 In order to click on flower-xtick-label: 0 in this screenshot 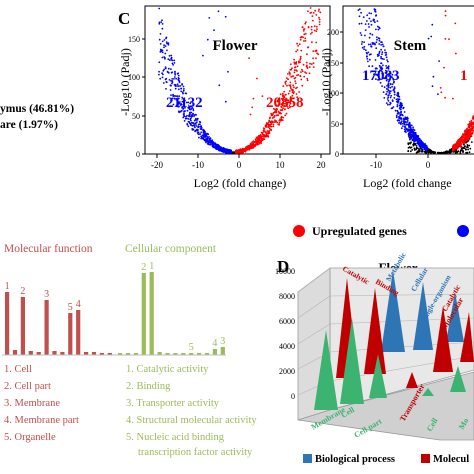, I will do `click(239, 165)`.